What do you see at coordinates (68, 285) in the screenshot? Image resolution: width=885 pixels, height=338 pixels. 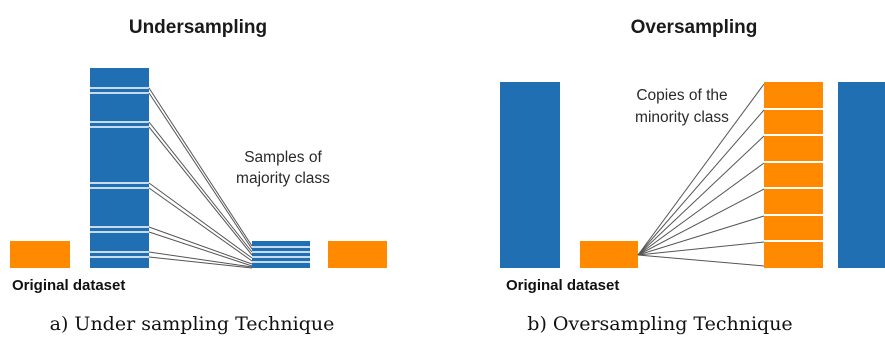 I see `undersampling-dataset-label: Original dataset` at bounding box center [68, 285].